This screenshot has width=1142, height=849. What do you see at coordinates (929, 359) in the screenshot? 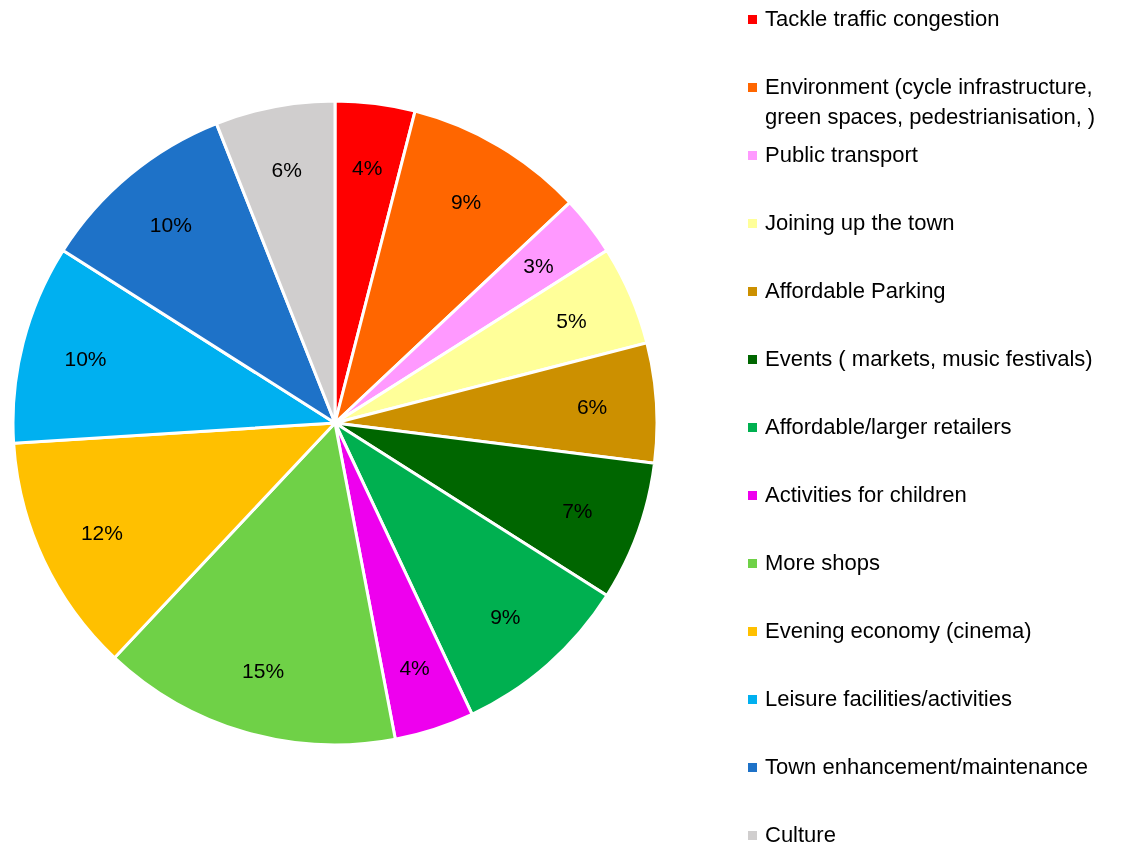
I see `legend-label: Events ( markets, music festivals)` at bounding box center [929, 359].